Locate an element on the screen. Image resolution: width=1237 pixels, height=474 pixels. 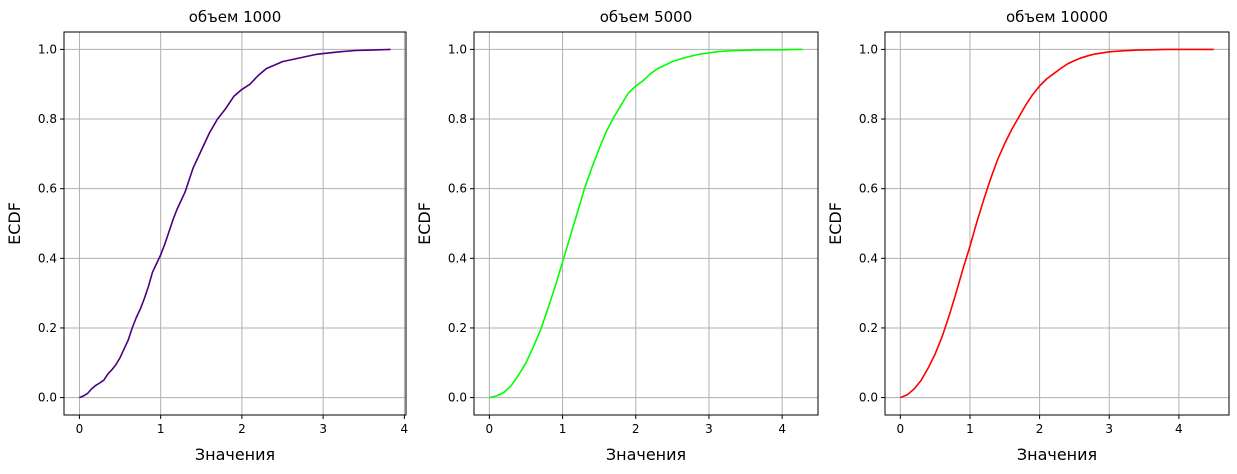
chart-title: объем 10000 is located at coordinates (1057, 17).